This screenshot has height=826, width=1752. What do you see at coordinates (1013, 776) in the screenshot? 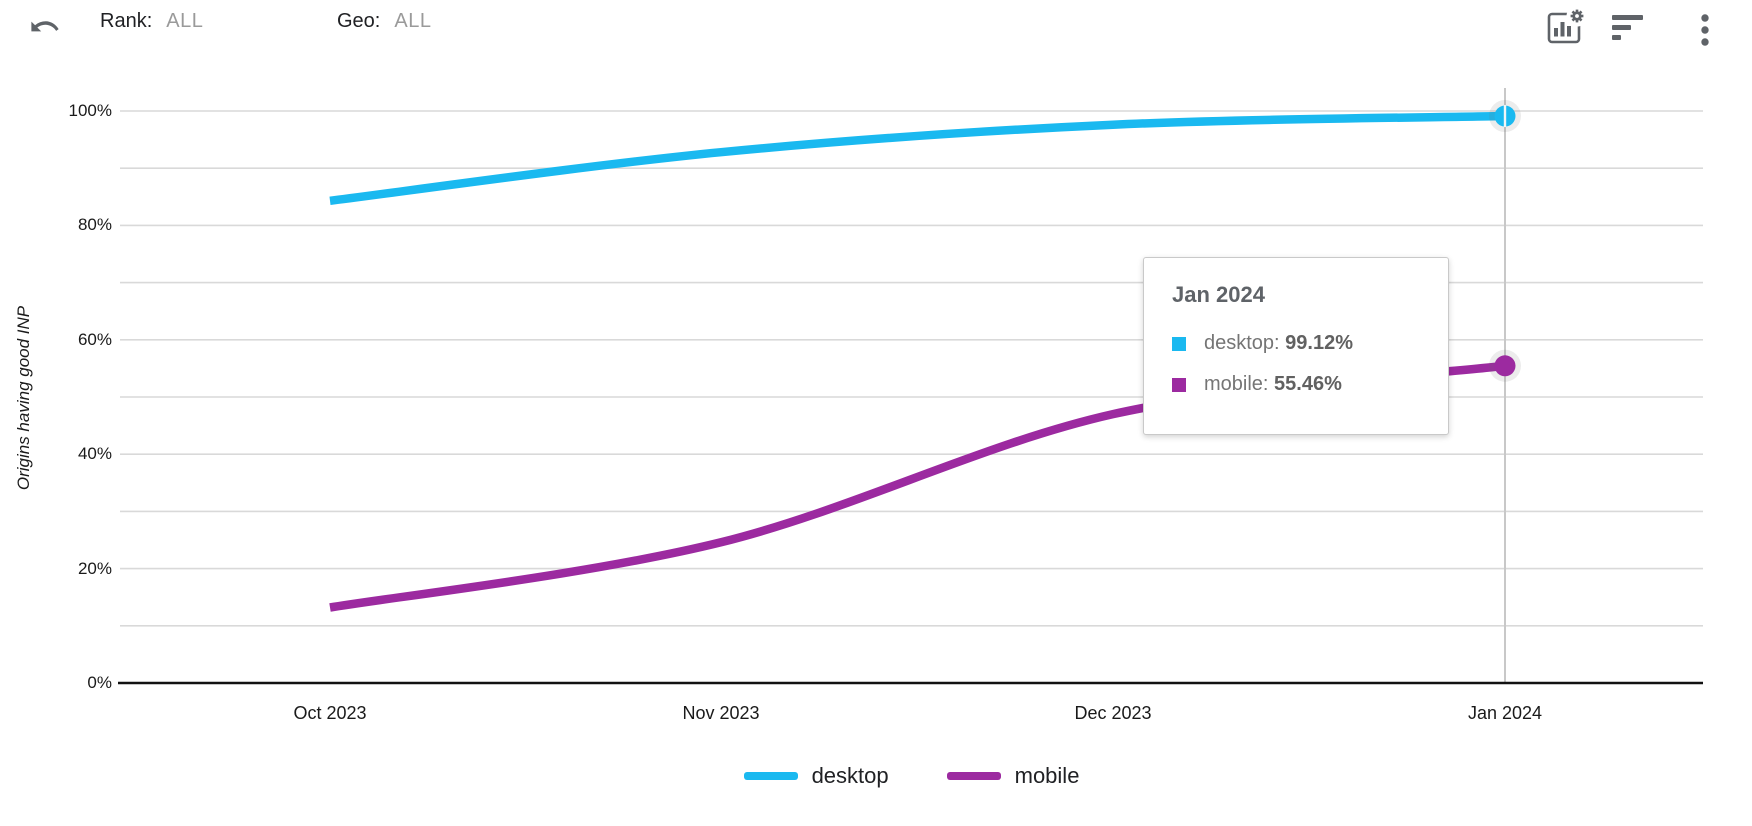
I see `legend-item-mobile: mobile` at bounding box center [1013, 776].